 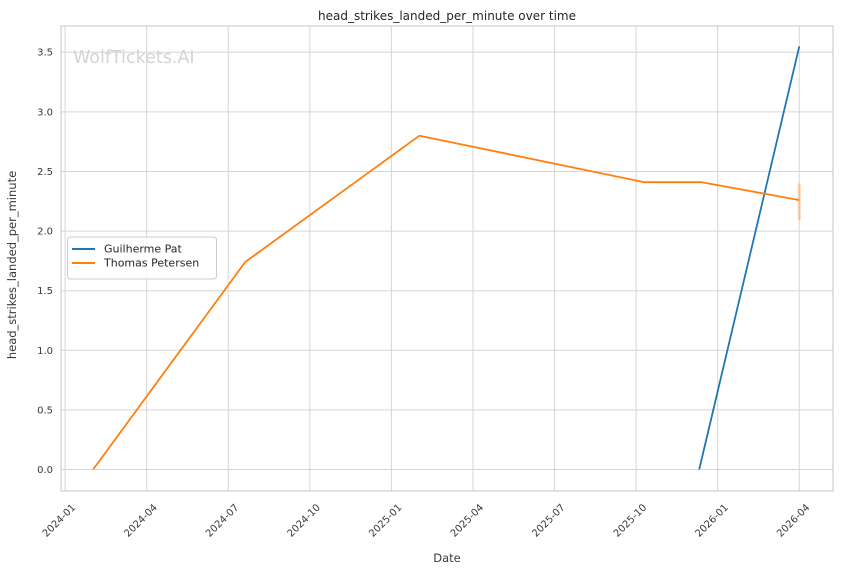 I want to click on x-axis-label: Date, so click(x=447, y=558).